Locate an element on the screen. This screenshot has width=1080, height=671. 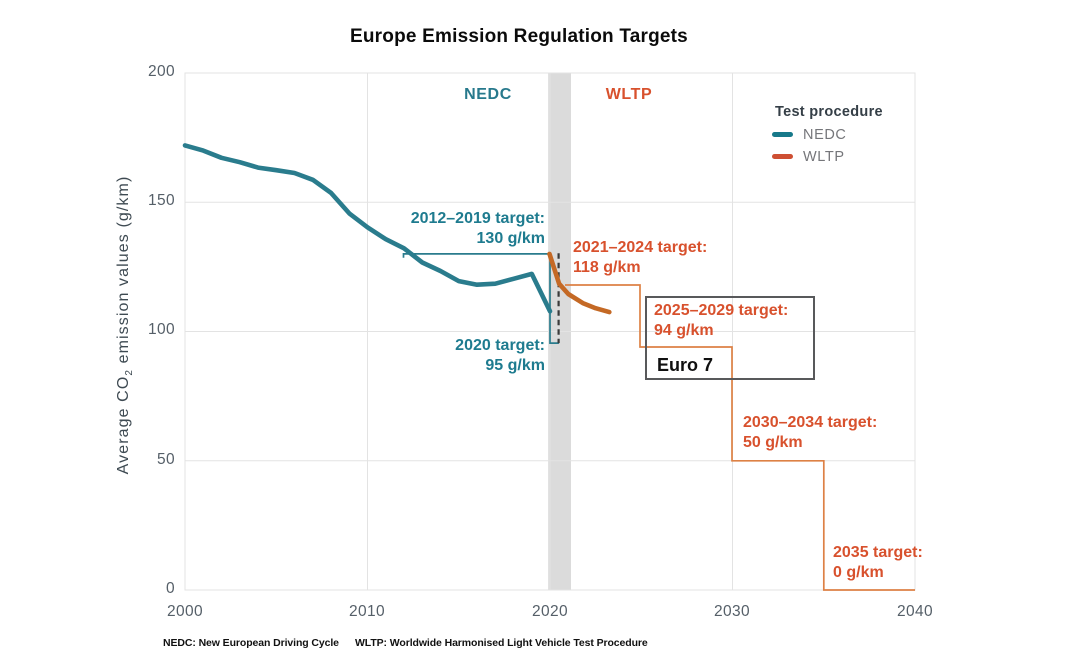
y-tick-label: 150 is located at coordinates (161, 200).